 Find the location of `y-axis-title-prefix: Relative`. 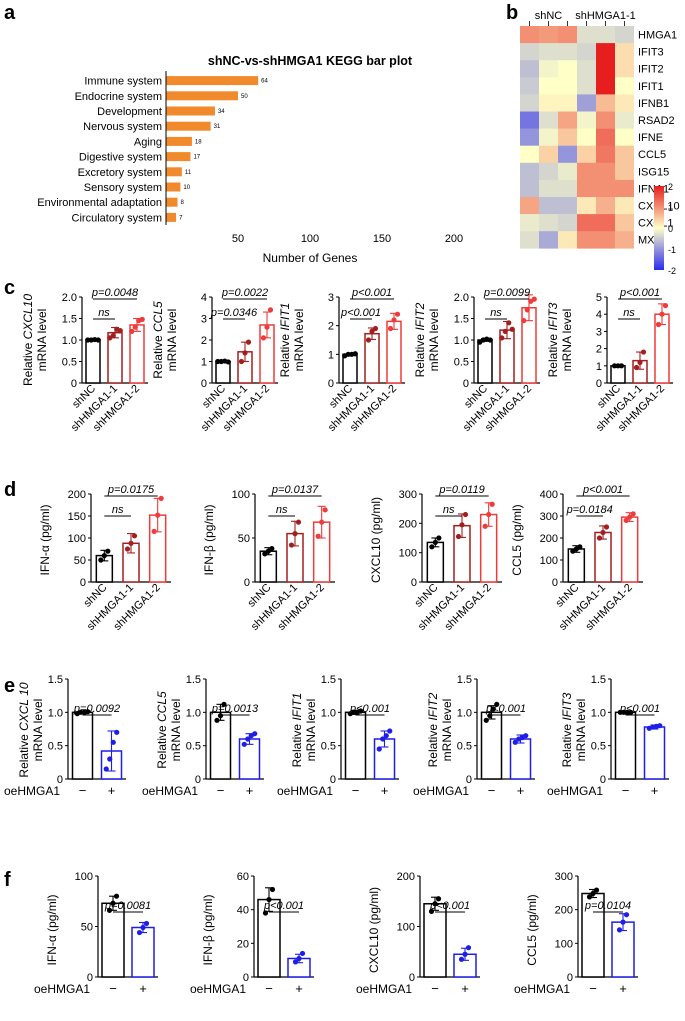

y-axis-title-prefix: Relative is located at coordinates (567, 744).